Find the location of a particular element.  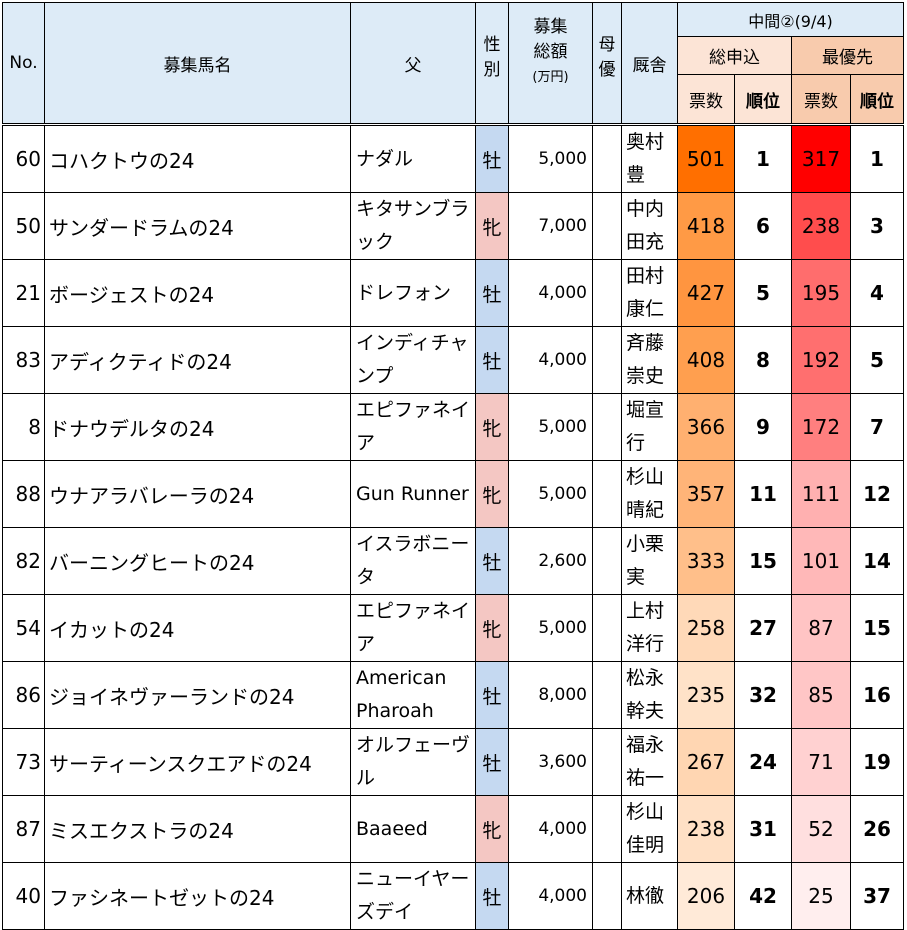

col-header-best-rank: 順位 is located at coordinates (877, 99).